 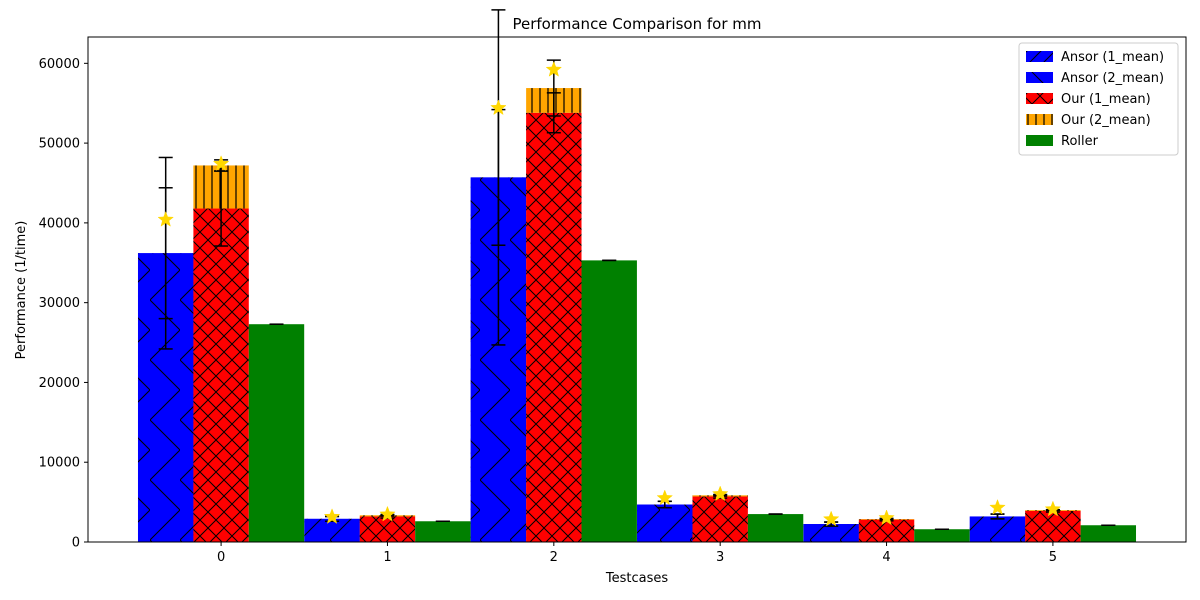 What do you see at coordinates (59, 383) in the screenshot?
I see `y-tick-label-2: 20000` at bounding box center [59, 383].